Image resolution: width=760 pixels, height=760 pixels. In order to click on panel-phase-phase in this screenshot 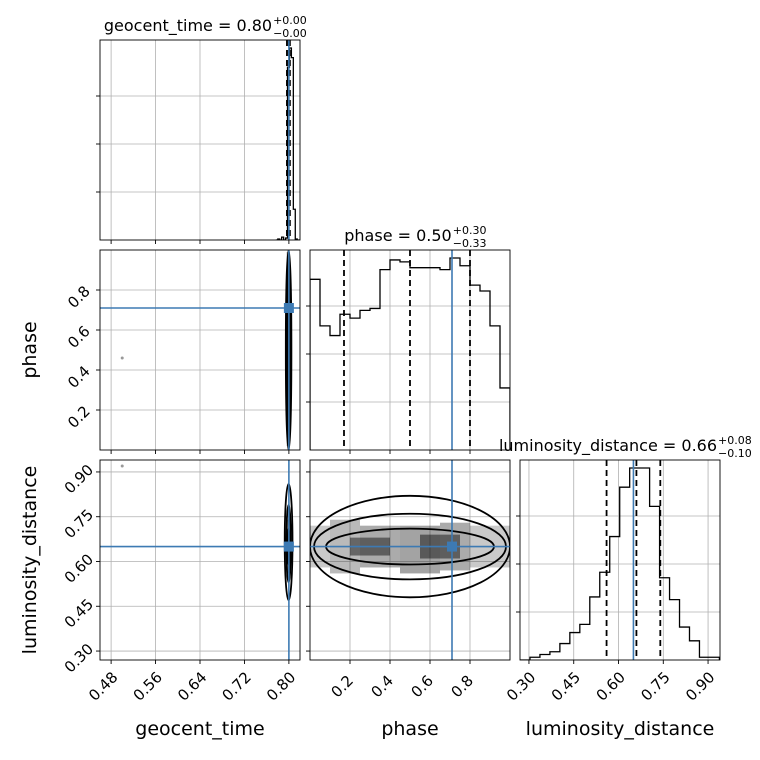, I will do `click(408, 351)`.